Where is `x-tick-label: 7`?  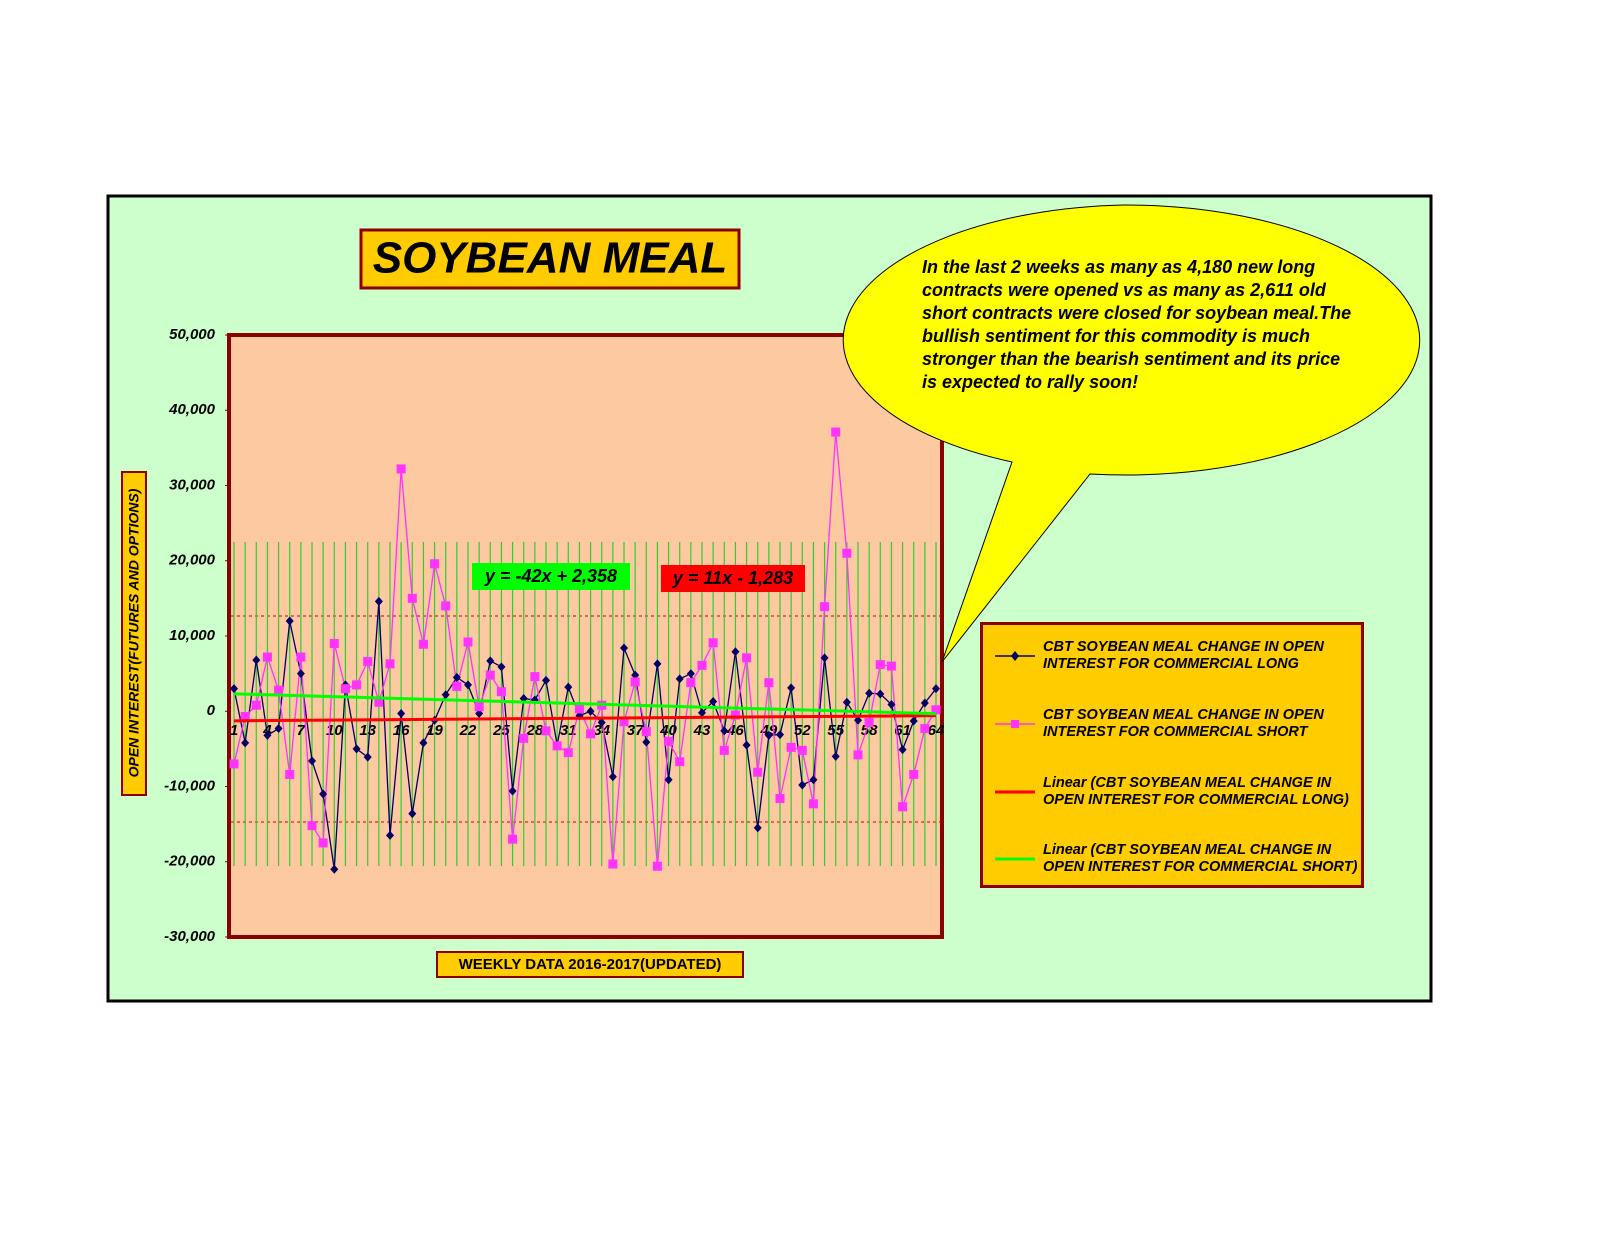
x-tick-label: 7 is located at coordinates (301, 730).